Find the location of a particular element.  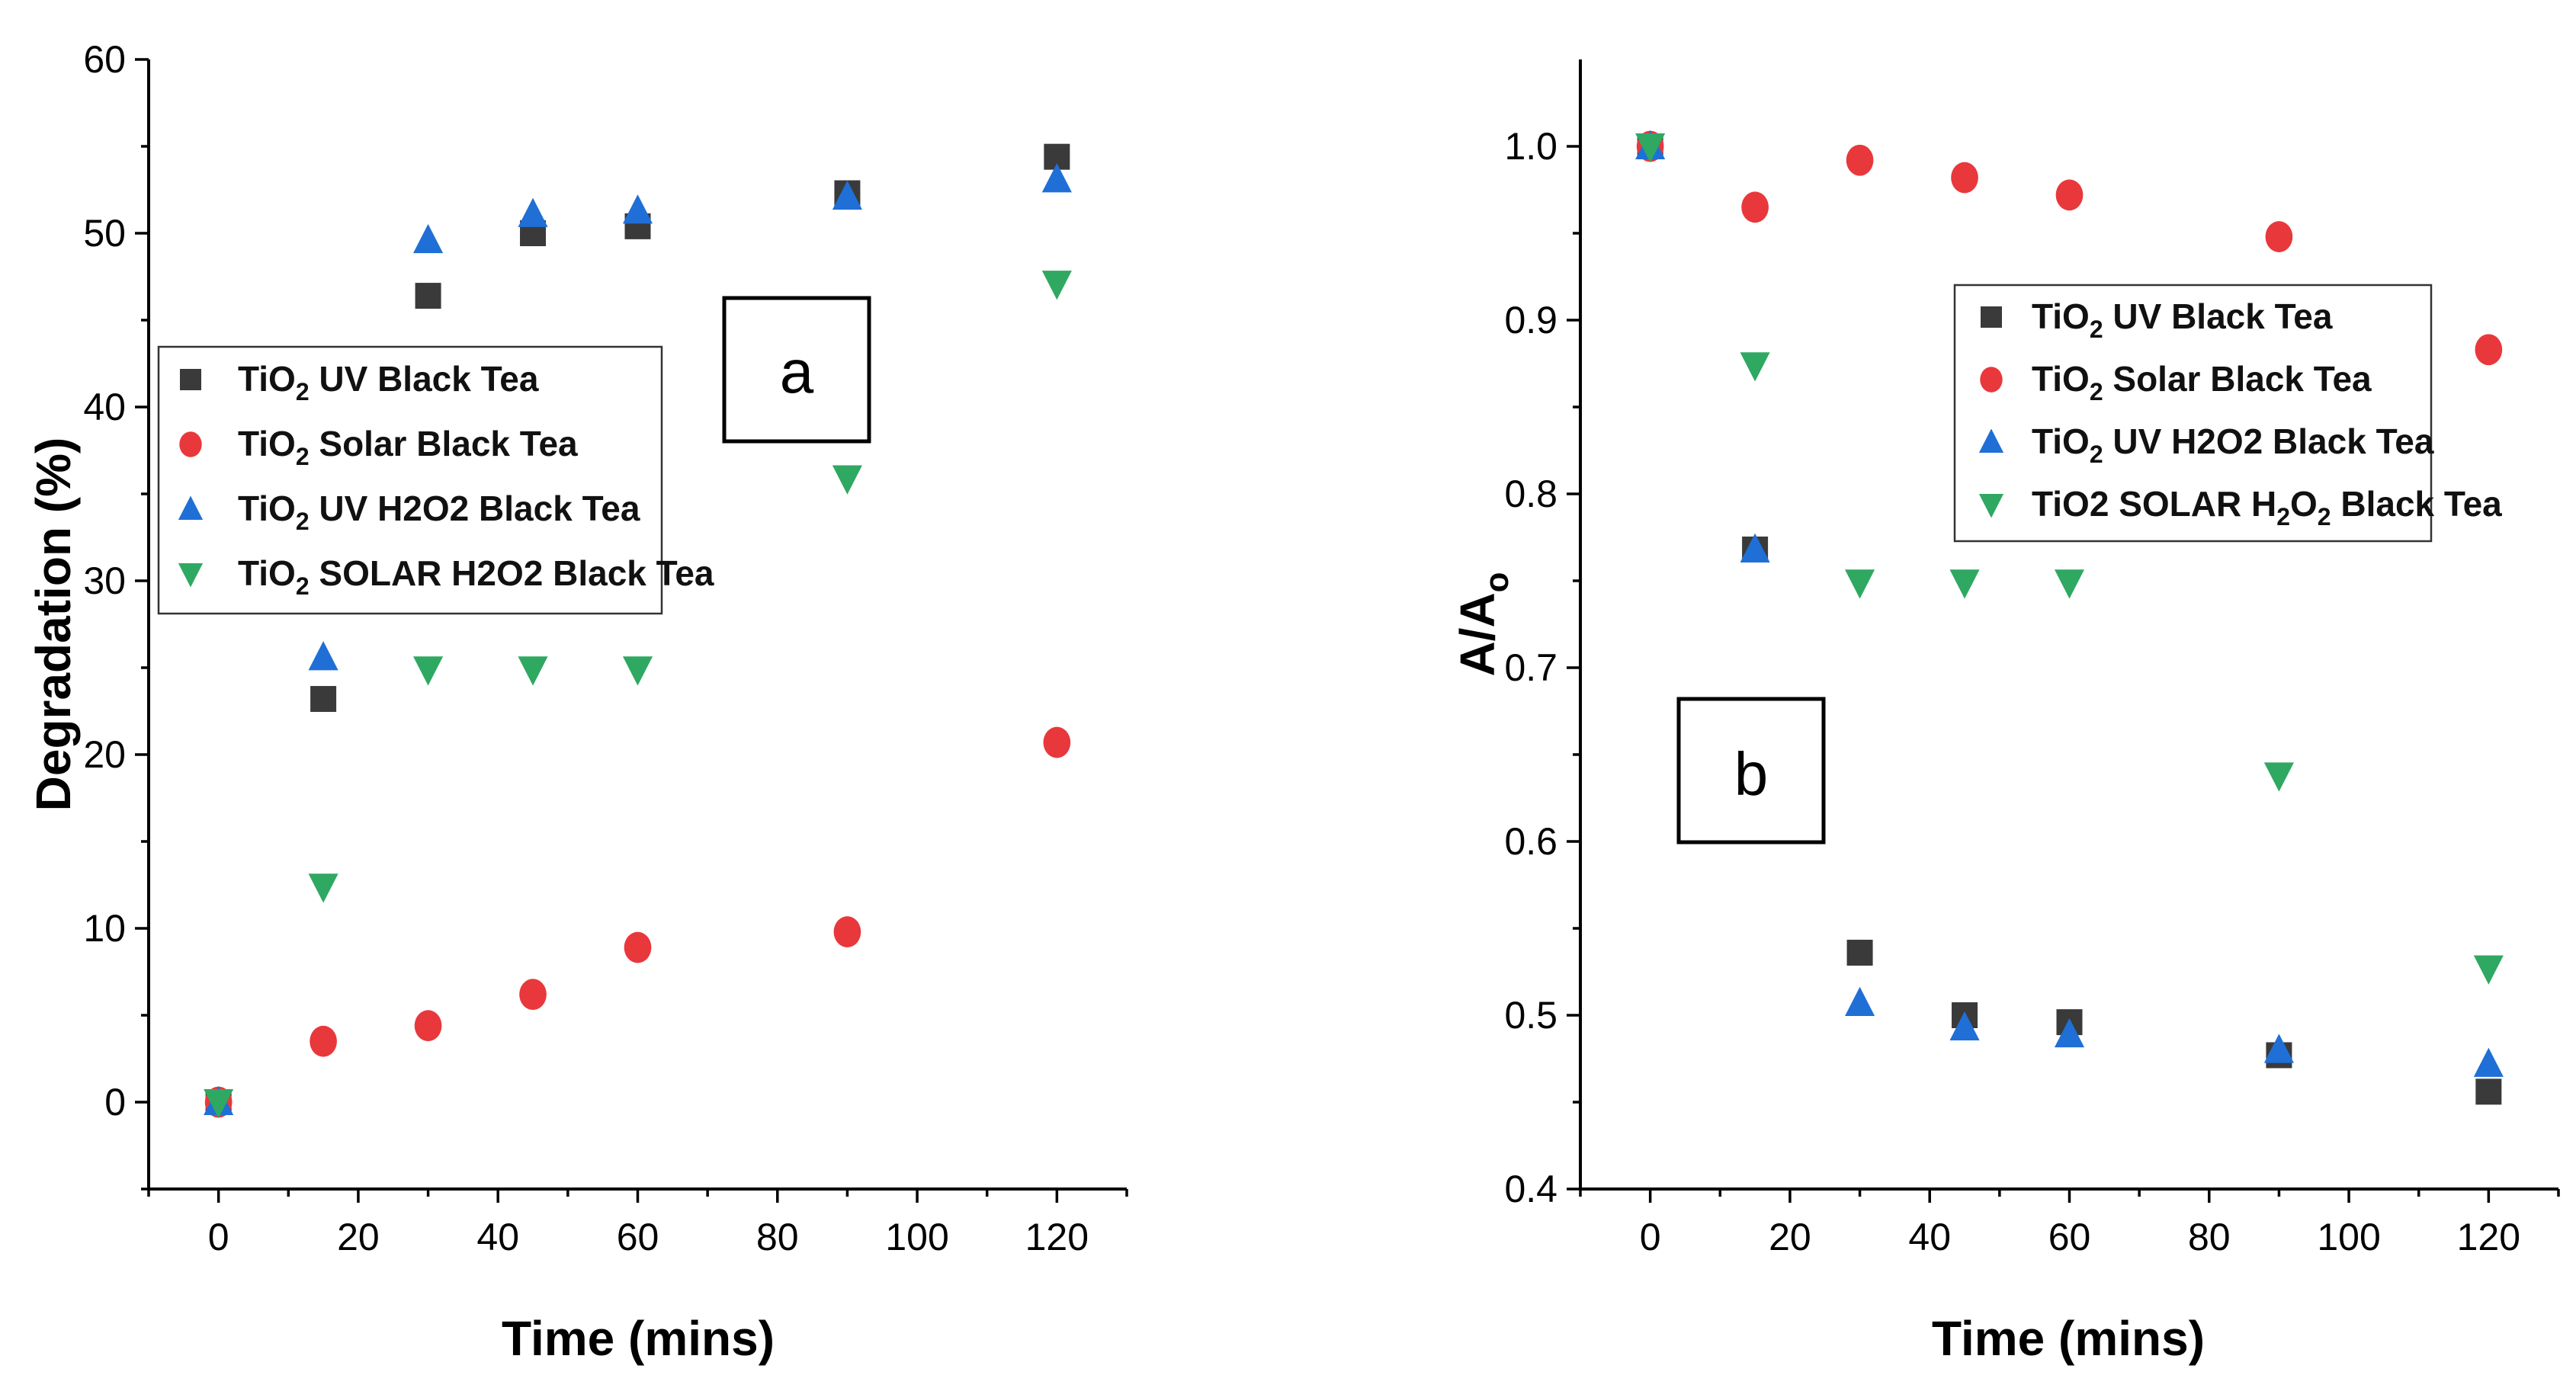

panel-b-y-axis-title-sub: o is located at coordinates (1497, 582).